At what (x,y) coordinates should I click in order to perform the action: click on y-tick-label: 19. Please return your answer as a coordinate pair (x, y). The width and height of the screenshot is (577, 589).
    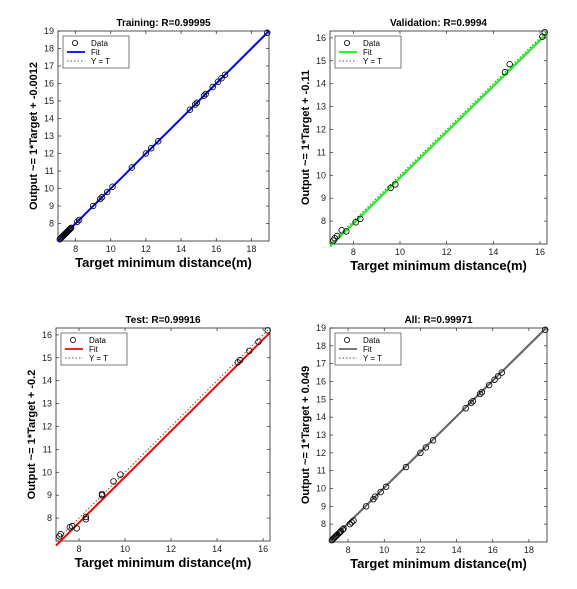
    Looking at the image, I should click on (321, 328).